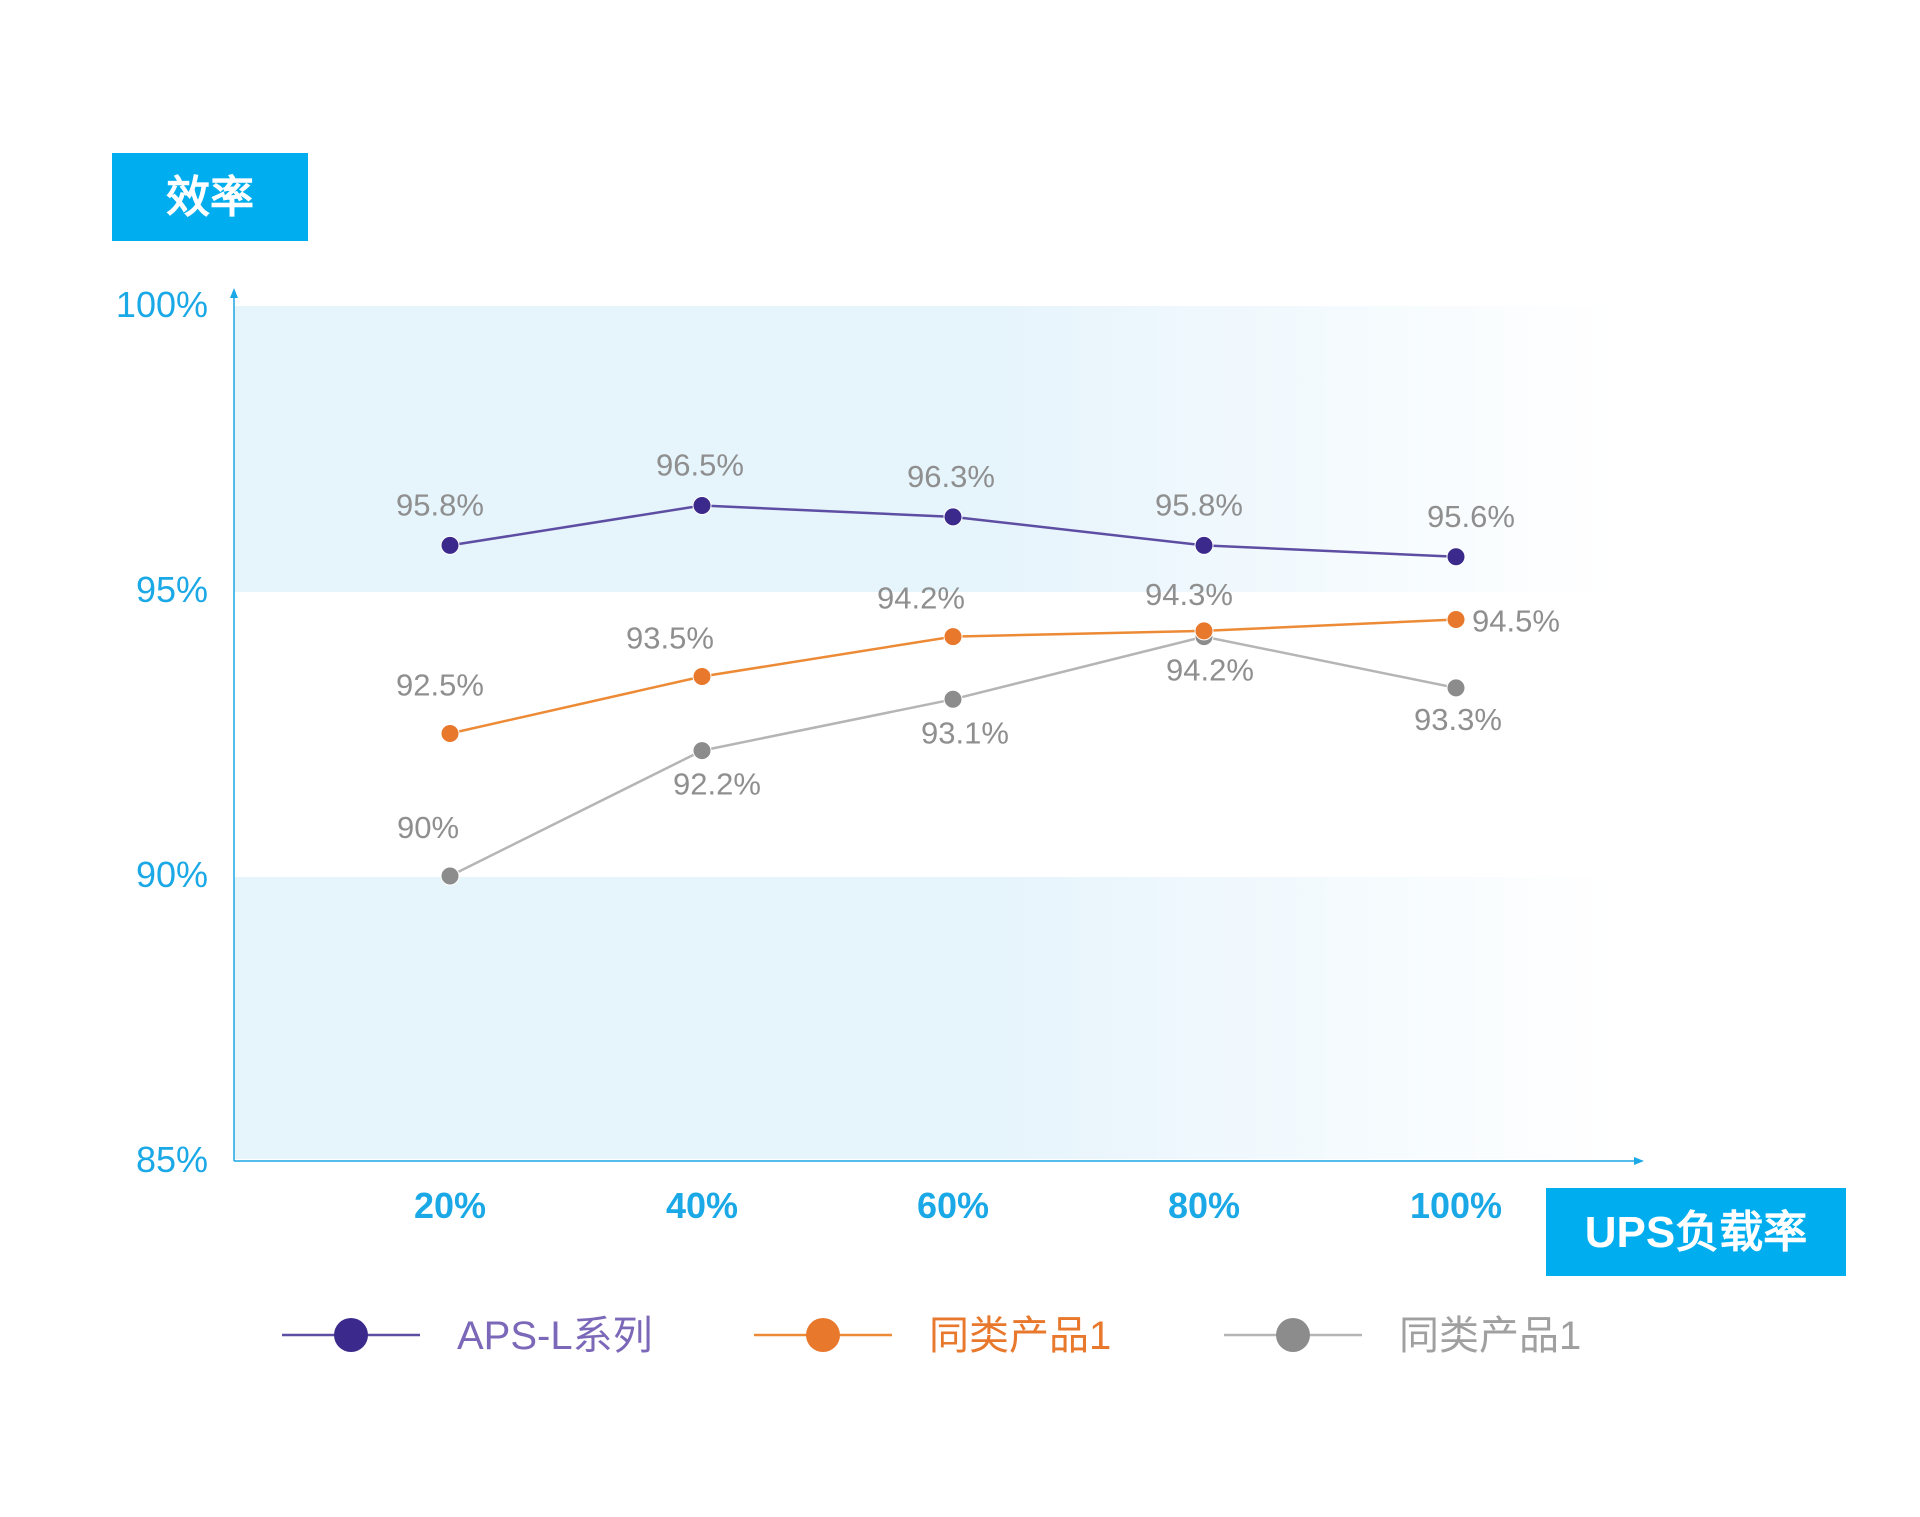  I want to click on x-tick-label: 20%, so click(450, 1205).